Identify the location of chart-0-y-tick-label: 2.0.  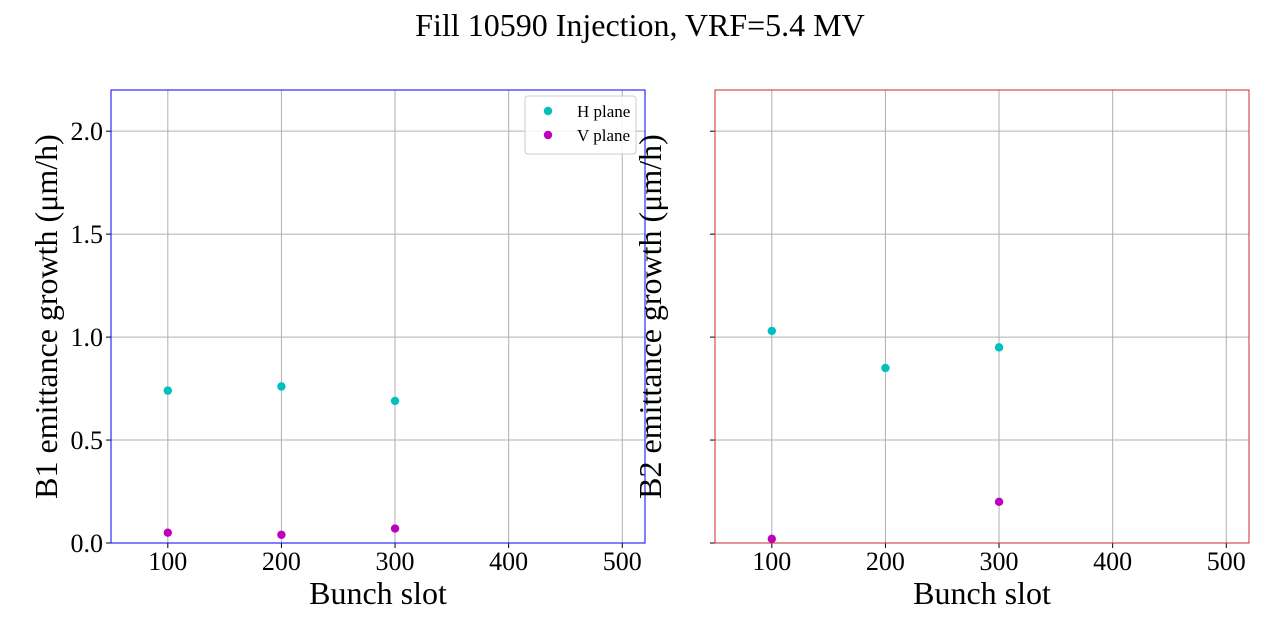
(87, 131).